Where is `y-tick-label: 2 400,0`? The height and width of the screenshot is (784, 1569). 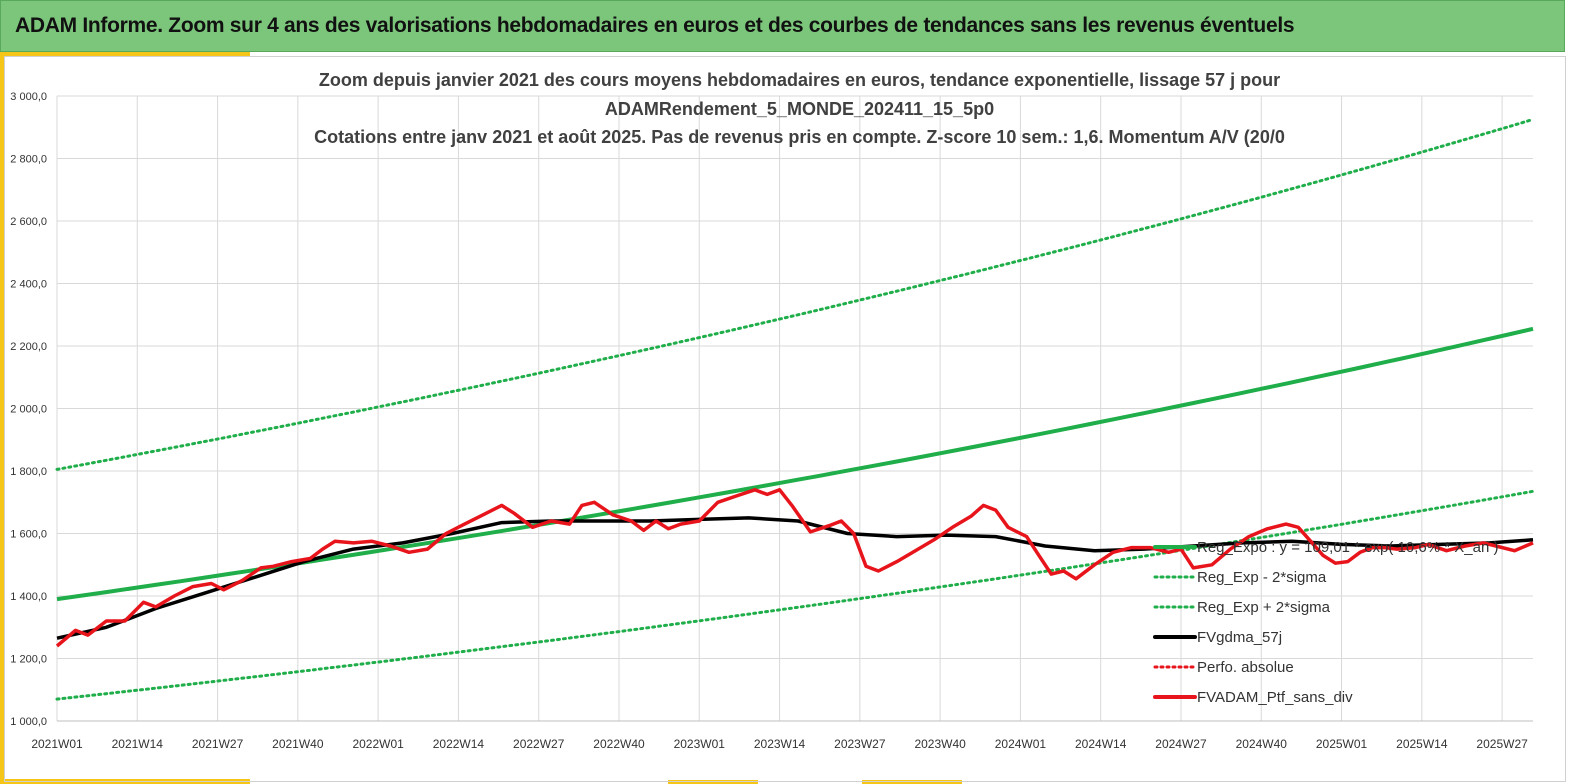 y-tick-label: 2 400,0 is located at coordinates (28, 285).